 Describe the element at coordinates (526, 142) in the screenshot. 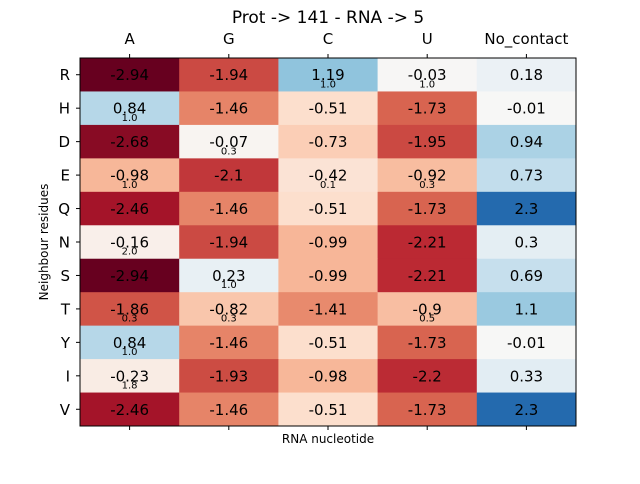

I see `cell-value-label: 0.94` at that location.